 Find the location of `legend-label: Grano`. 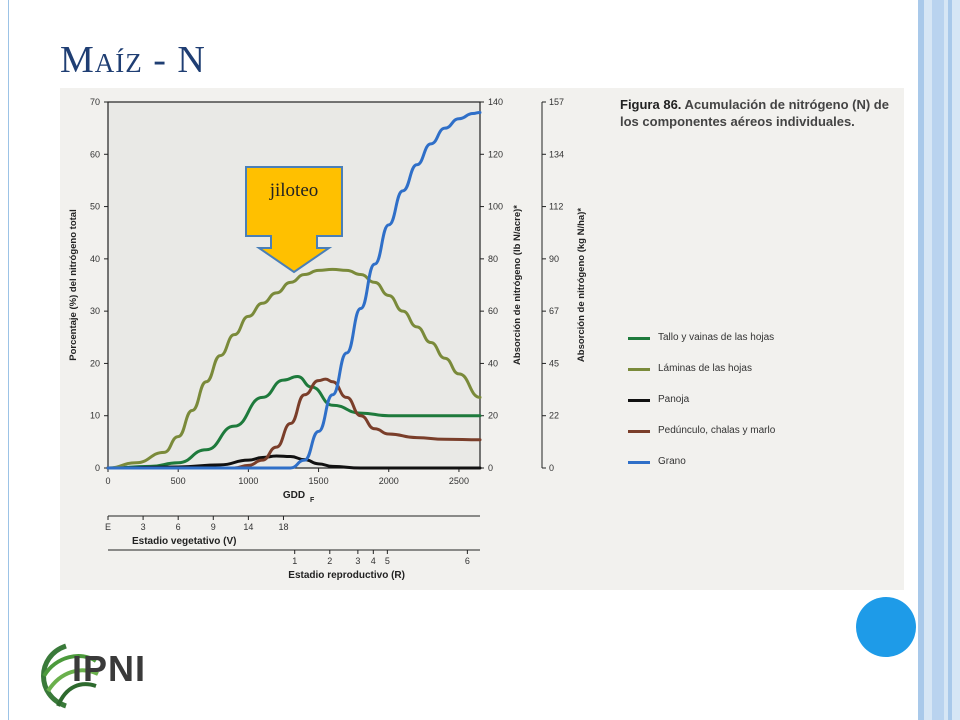

legend-label: Grano is located at coordinates (672, 461).